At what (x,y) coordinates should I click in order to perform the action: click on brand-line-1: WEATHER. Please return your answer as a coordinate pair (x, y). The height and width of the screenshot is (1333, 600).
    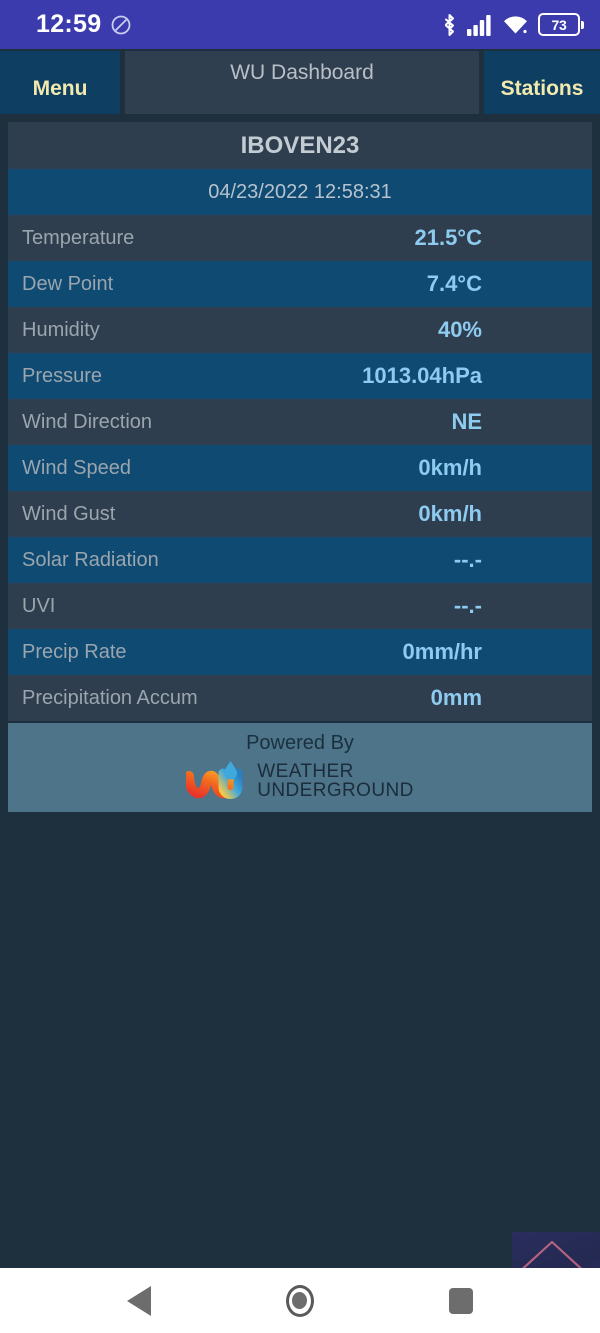
    Looking at the image, I should click on (305, 771).